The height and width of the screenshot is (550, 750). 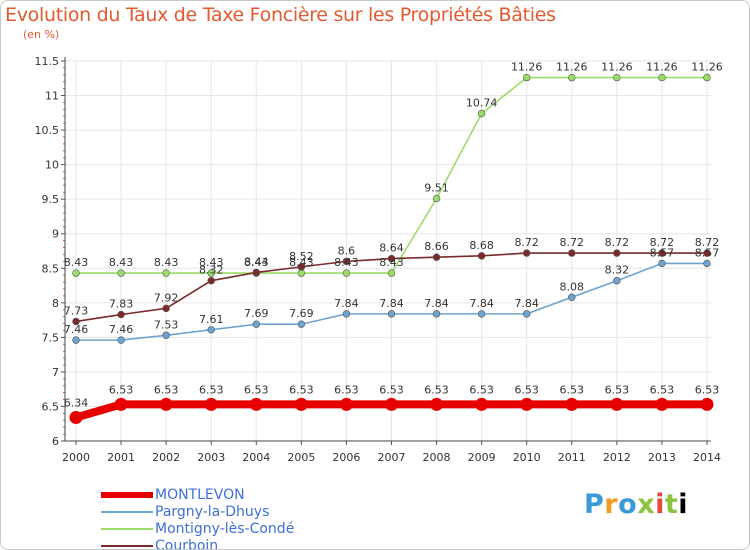 I want to click on legend-item-pargny-la-dhuys: Pargny-la-Dhuys, so click(x=197, y=512).